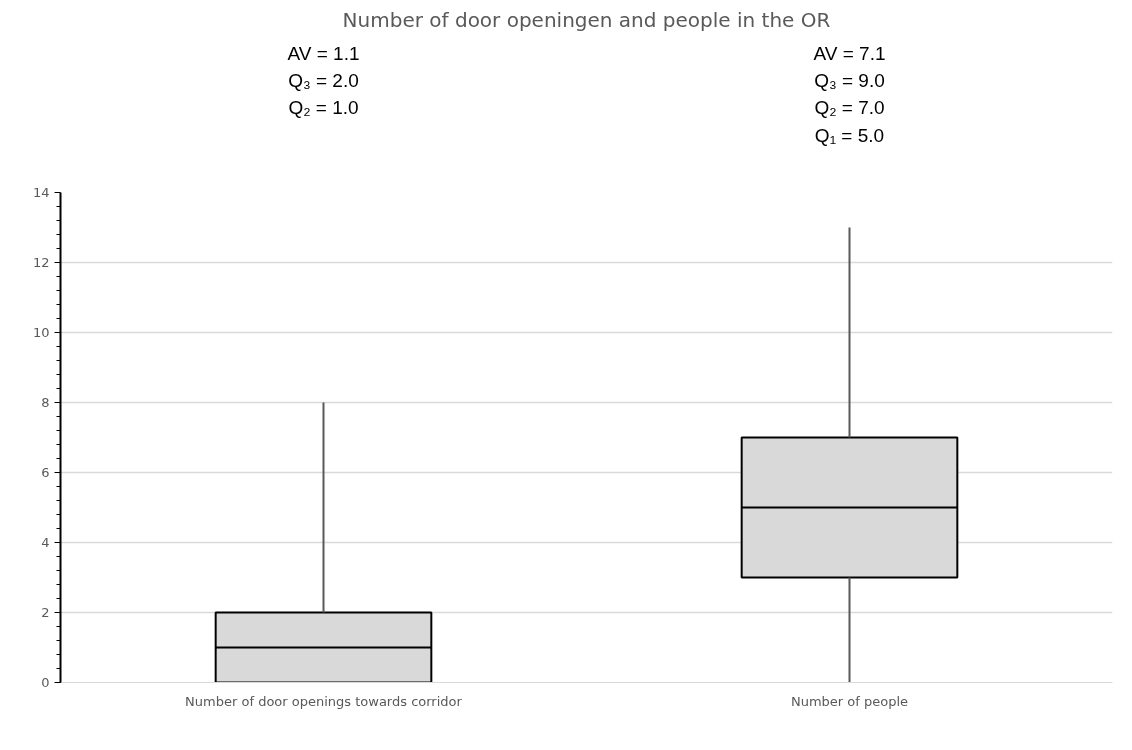 This screenshot has height=750, width=1132. Describe the element at coordinates (324, 701) in the screenshot. I see `x-tick-label: Number of door openings towards corridor` at that location.